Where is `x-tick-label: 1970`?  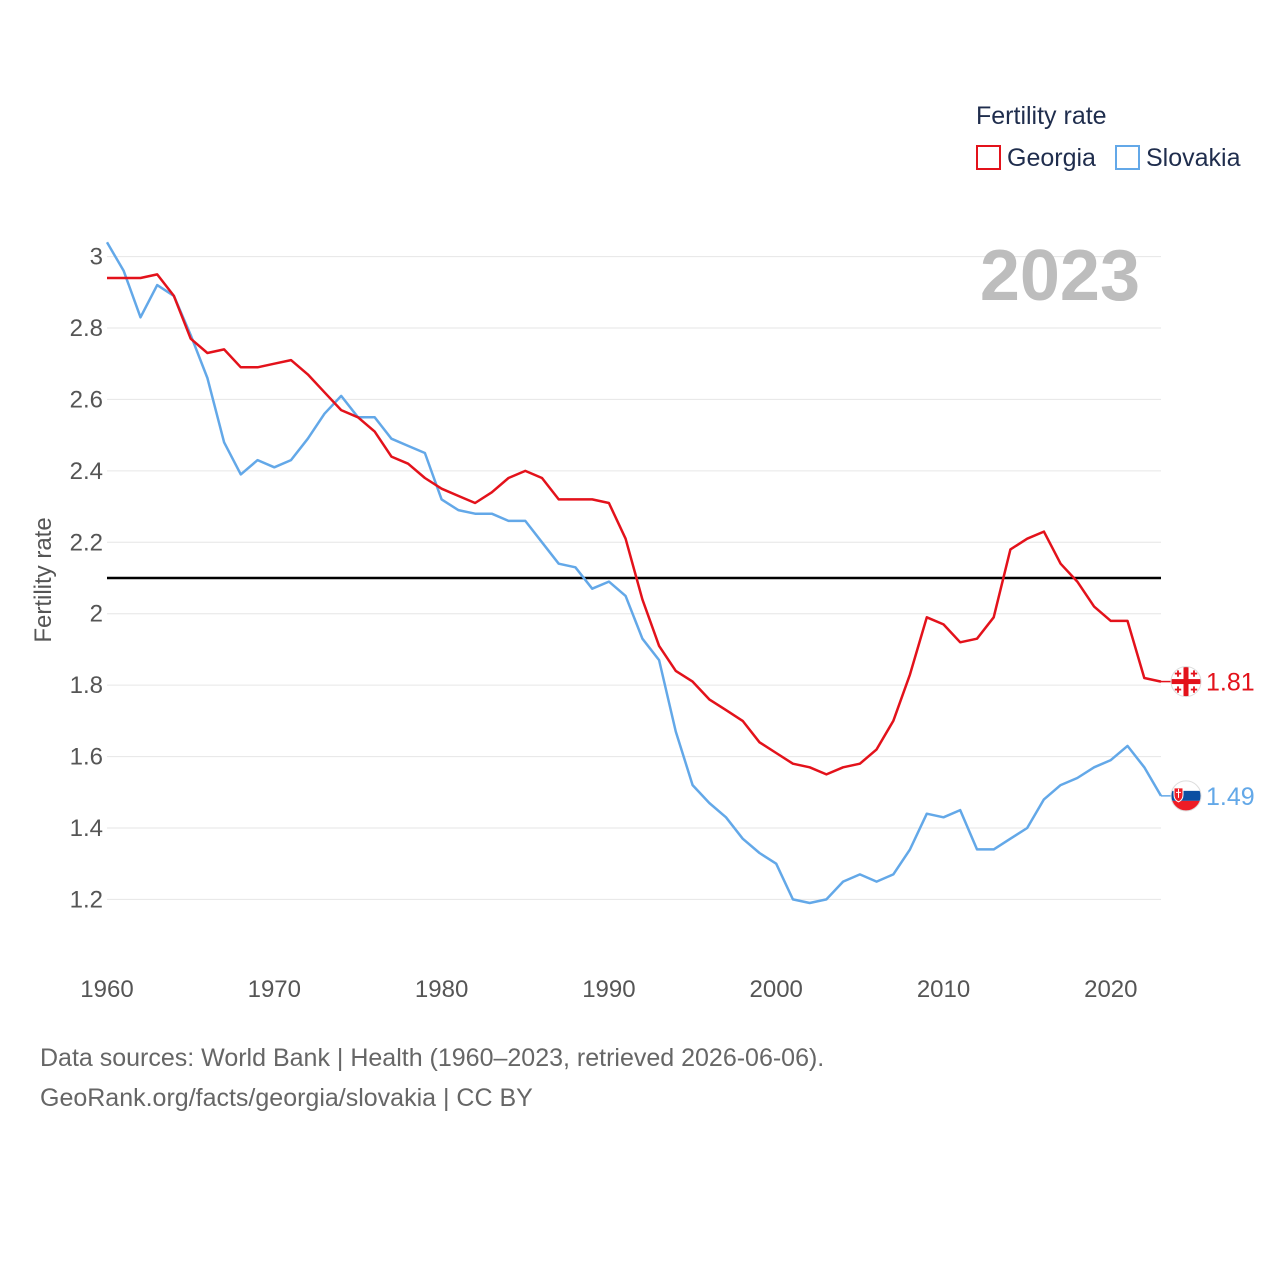 x-tick-label: 1970 is located at coordinates (274, 989).